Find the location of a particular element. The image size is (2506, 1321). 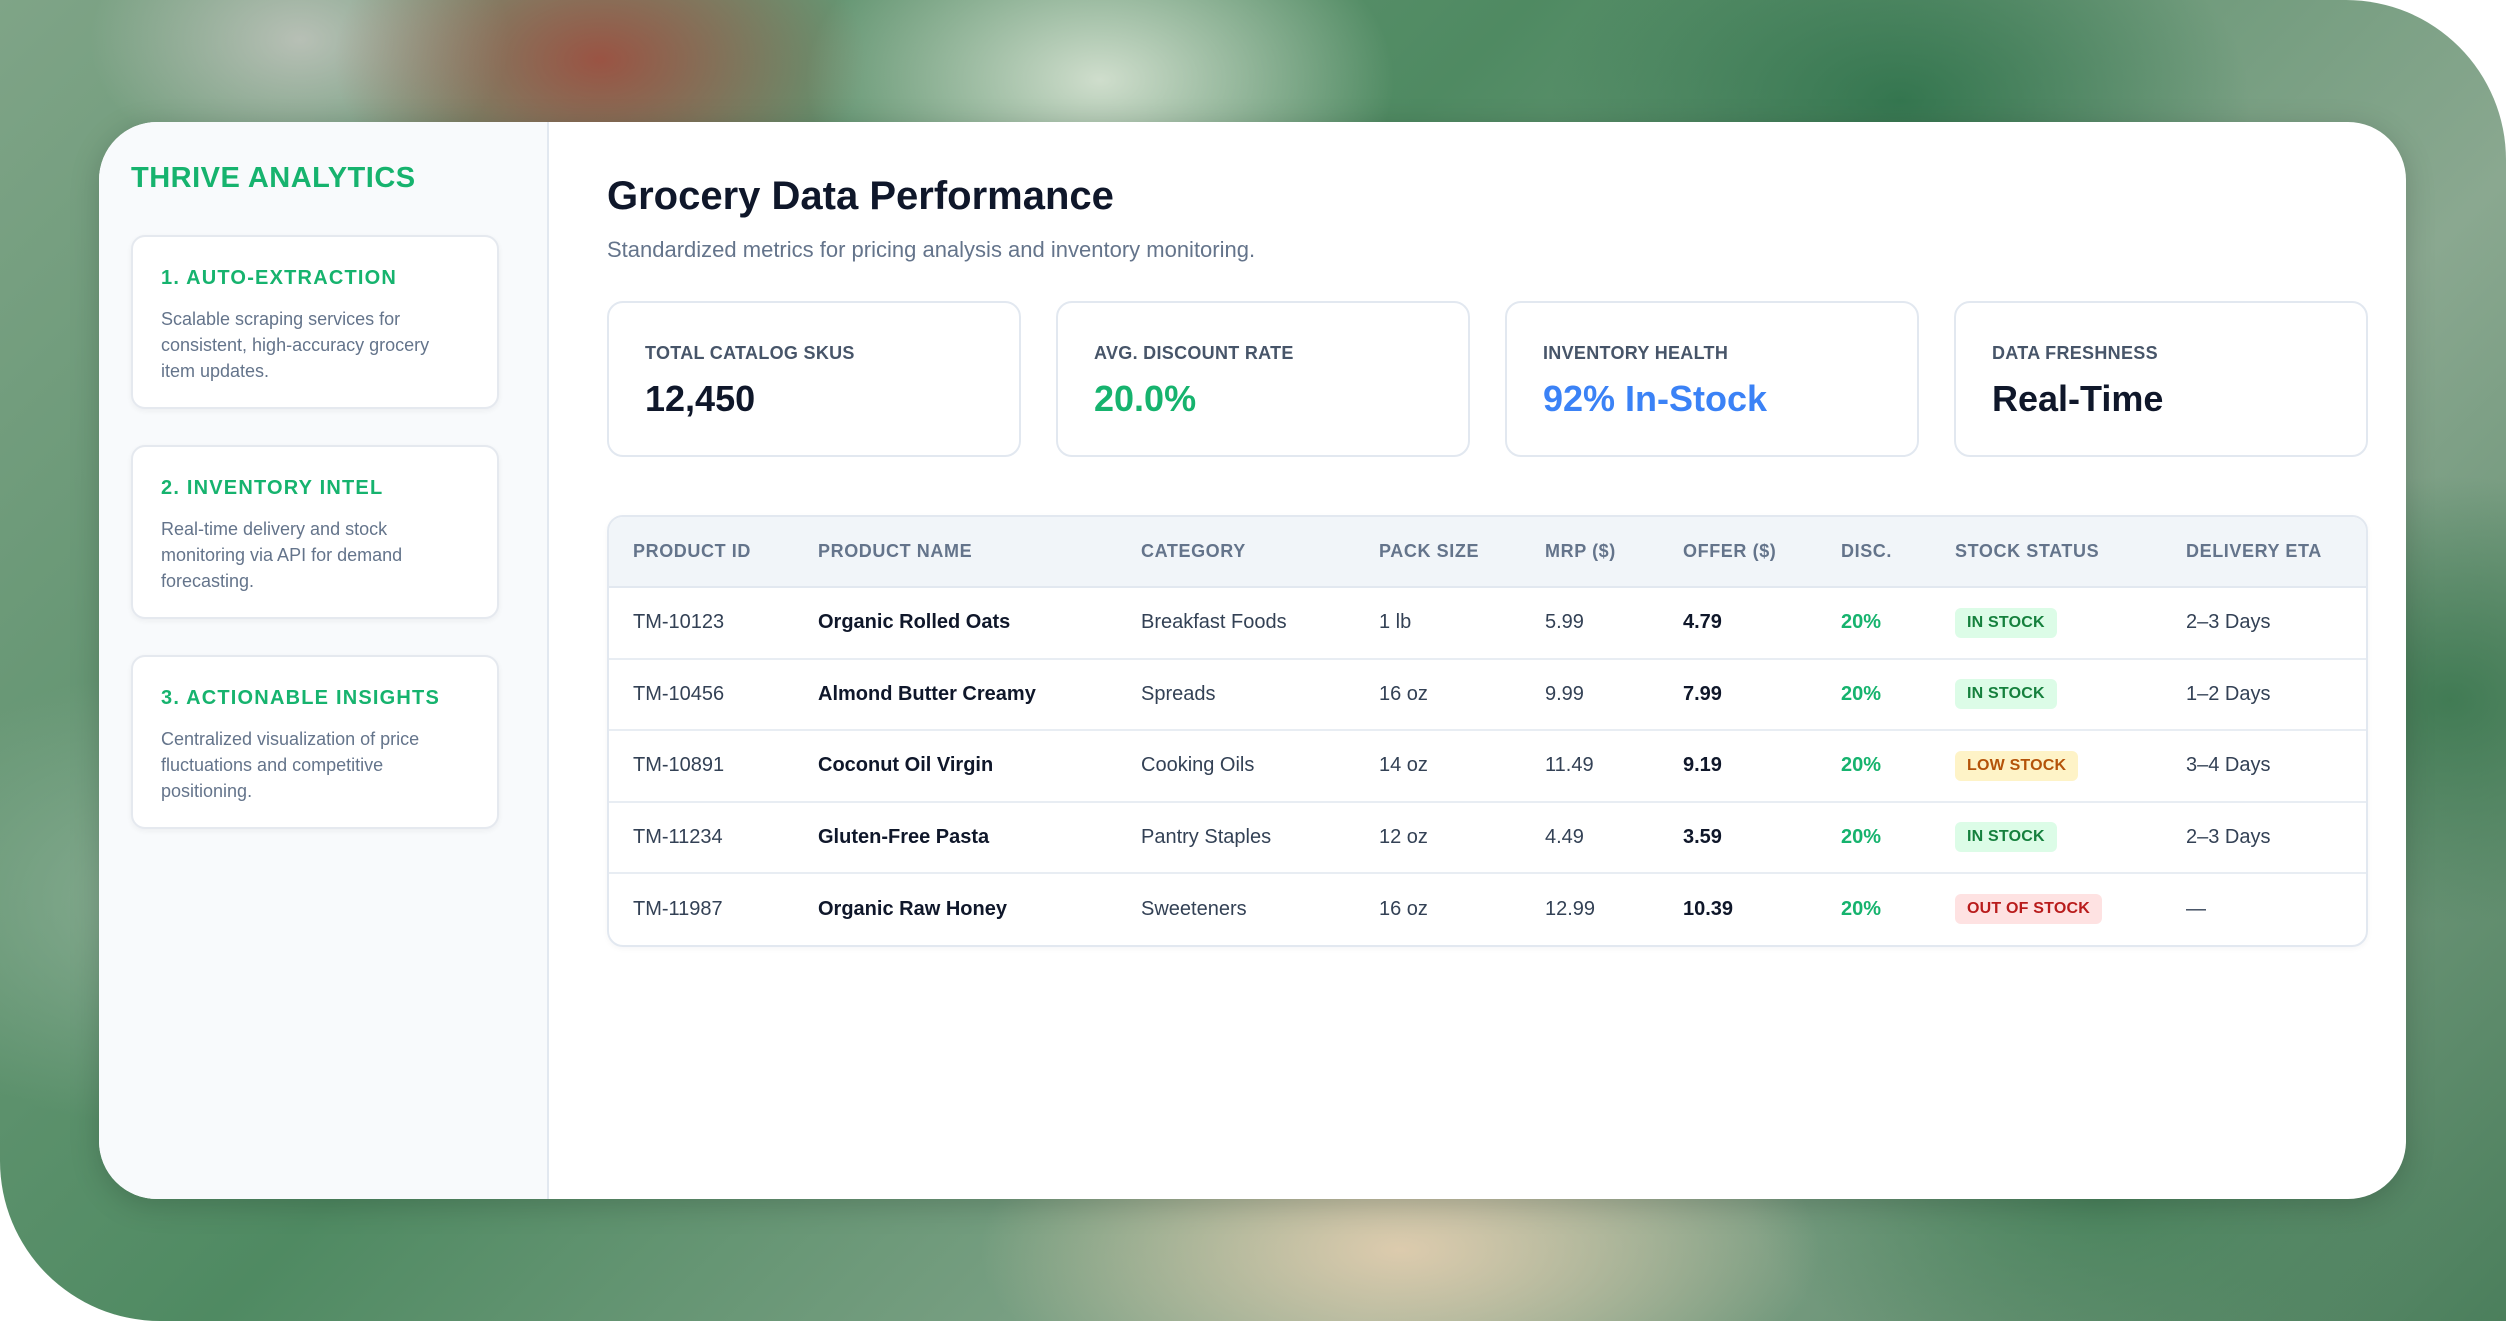

kpi-label: TOTAL CATALOG SKUS is located at coordinates (750, 353).